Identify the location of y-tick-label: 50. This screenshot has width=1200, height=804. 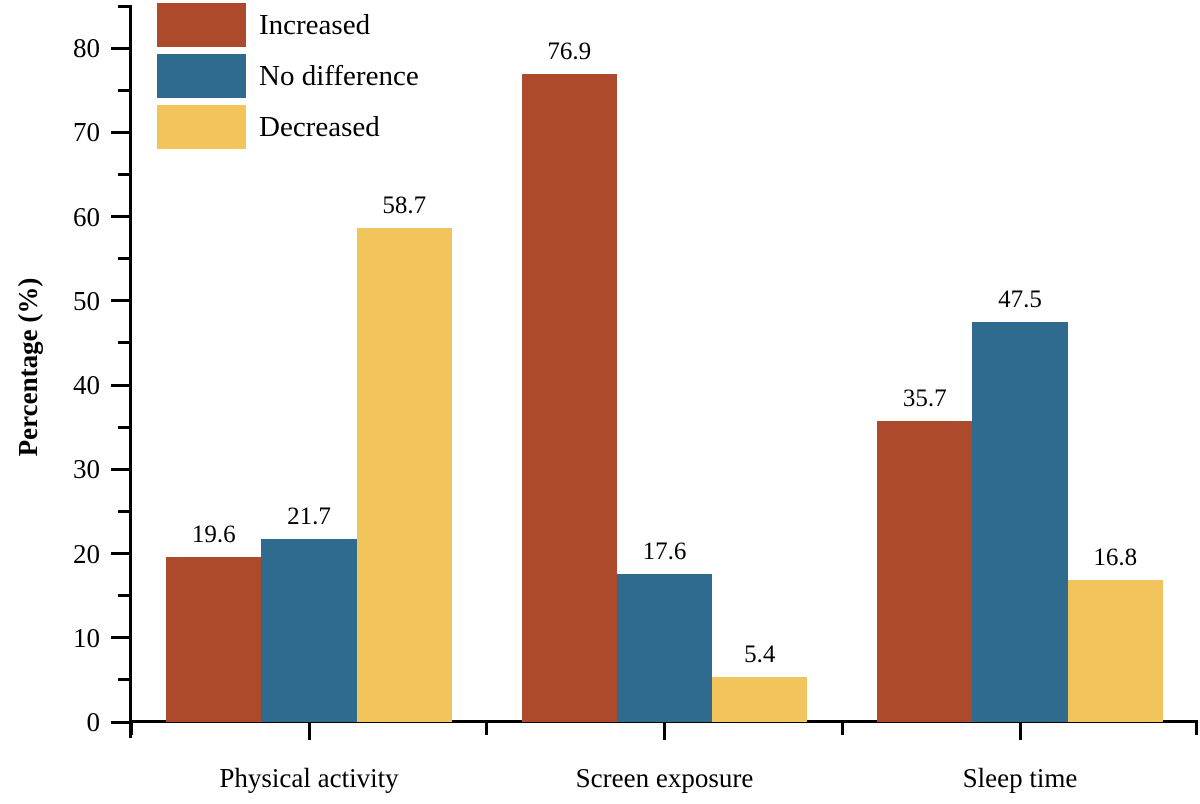
(86, 300).